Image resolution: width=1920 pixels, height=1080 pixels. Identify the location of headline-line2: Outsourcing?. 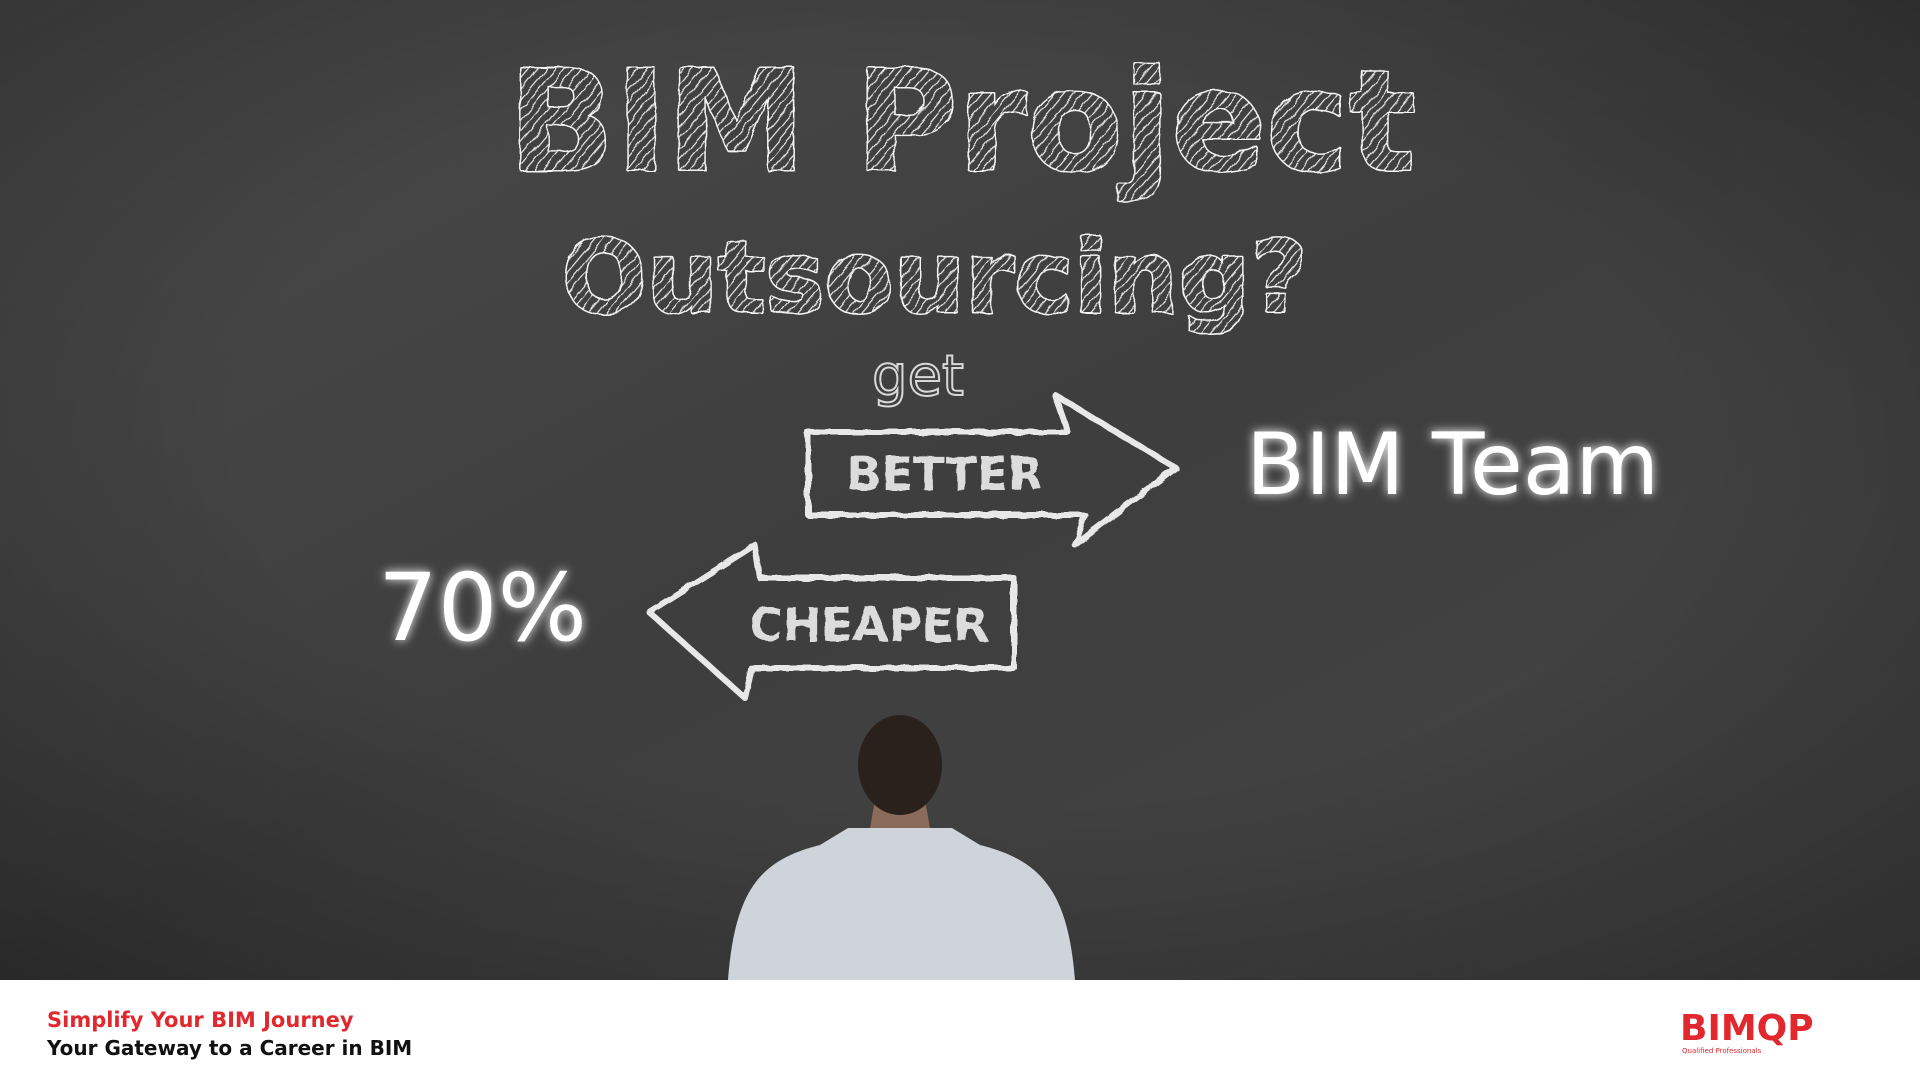
(934, 277).